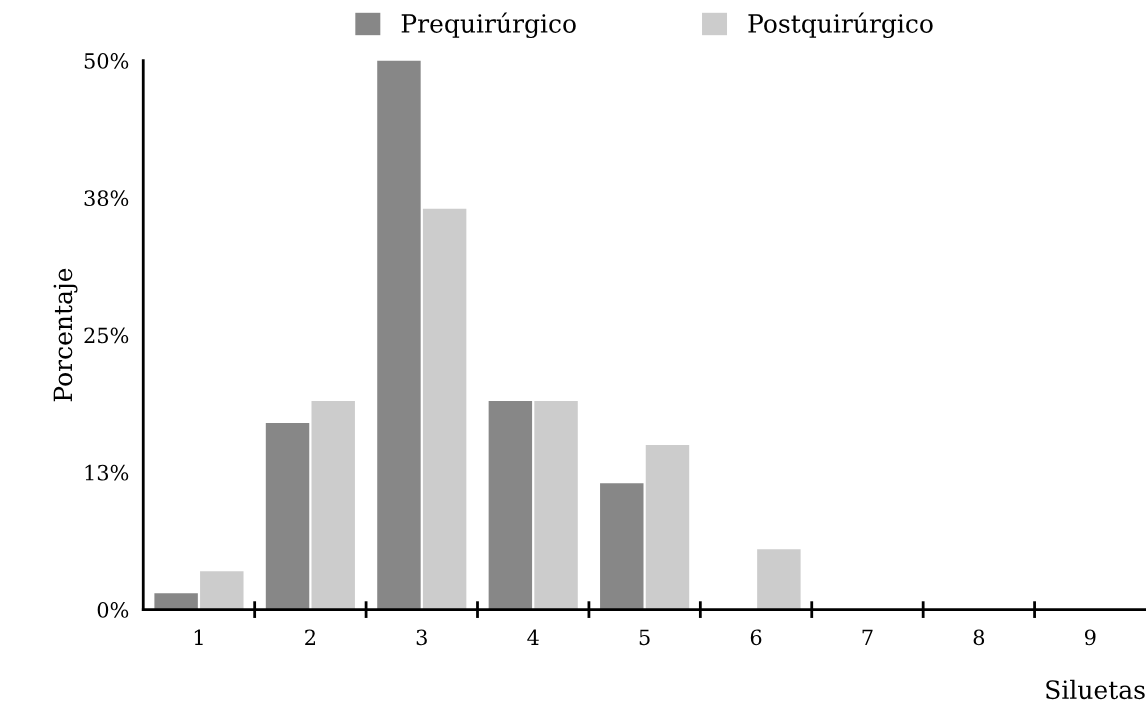 The width and height of the screenshot is (1146, 713). Describe the element at coordinates (113, 610) in the screenshot. I see `y-tick-label: 0%` at that location.